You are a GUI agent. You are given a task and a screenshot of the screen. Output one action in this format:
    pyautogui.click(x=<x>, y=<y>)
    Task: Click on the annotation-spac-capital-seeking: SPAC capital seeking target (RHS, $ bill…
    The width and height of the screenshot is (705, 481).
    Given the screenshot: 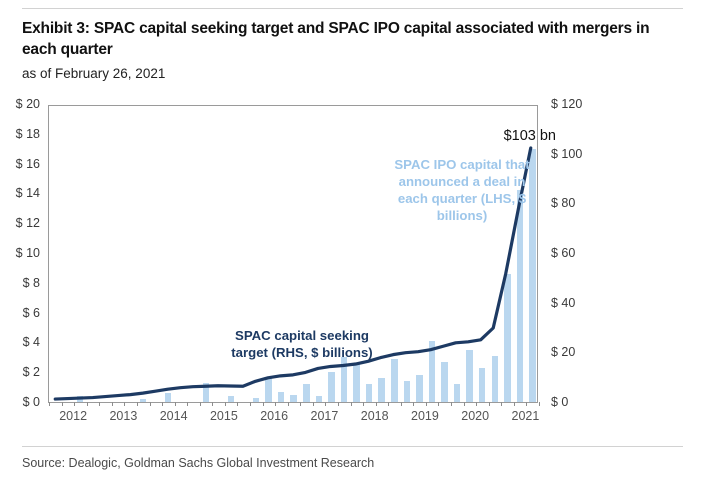 What is the action you would take?
    pyautogui.click(x=302, y=344)
    